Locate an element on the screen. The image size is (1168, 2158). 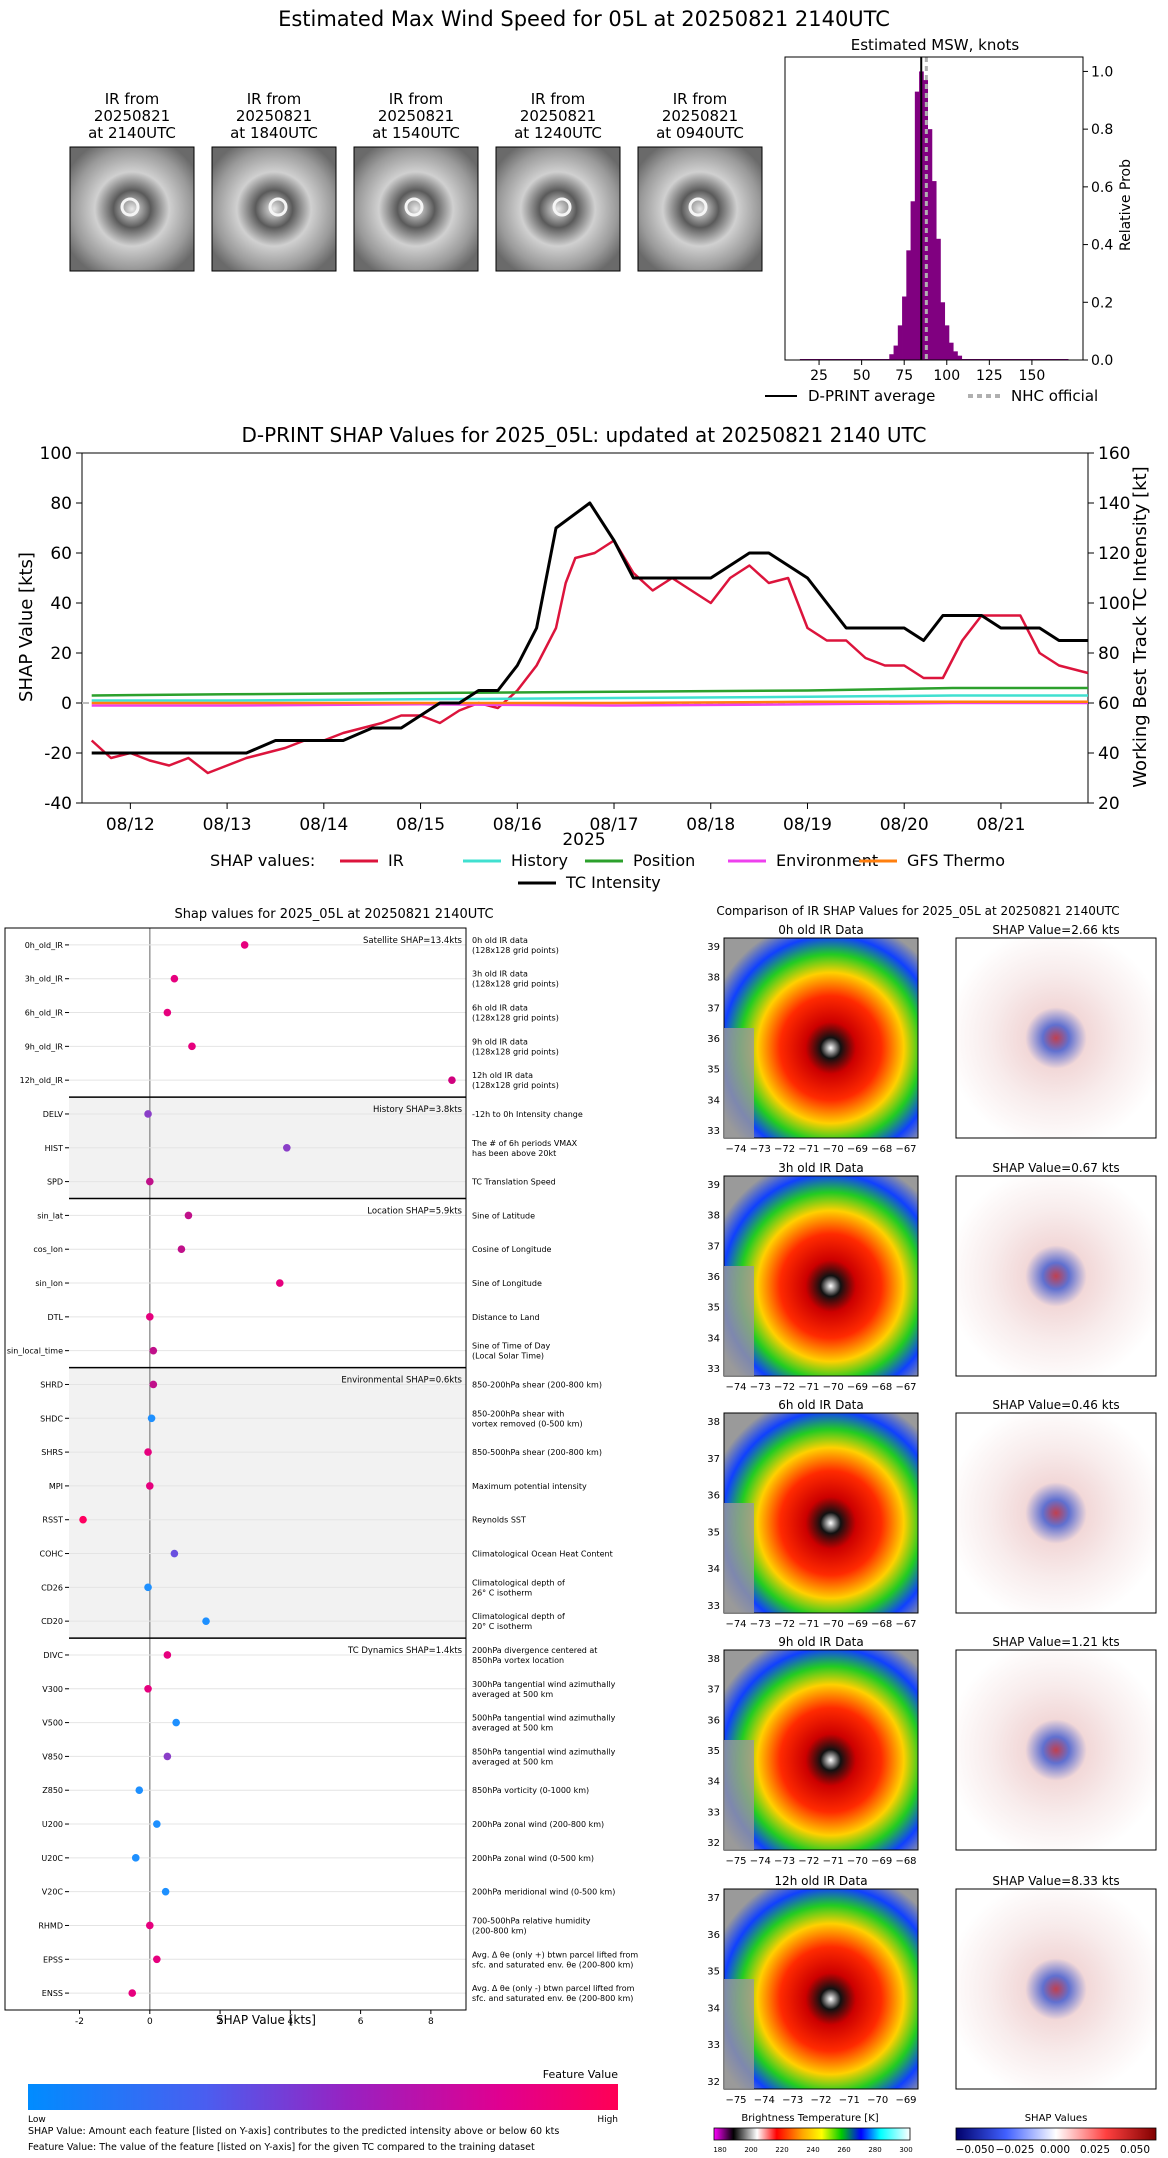
feature-description: Reynolds SST is located at coordinates (499, 1520).